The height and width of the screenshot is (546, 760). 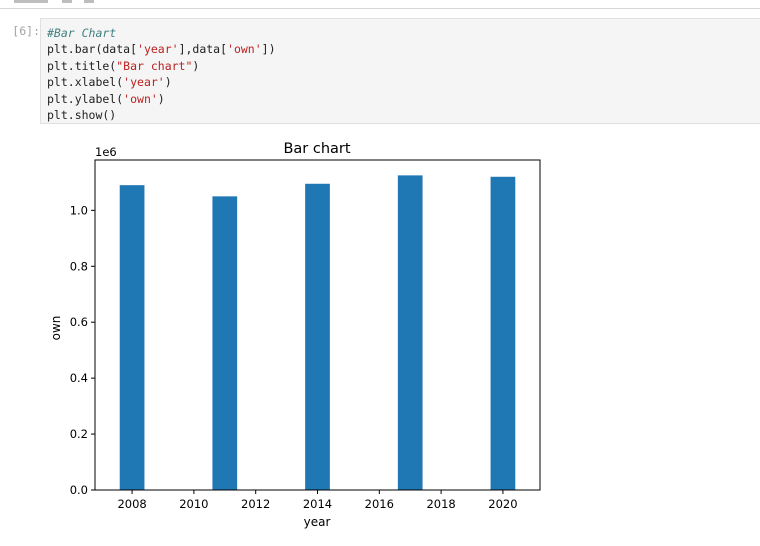 I want to click on x-tick-label: 2018, so click(x=440, y=504).